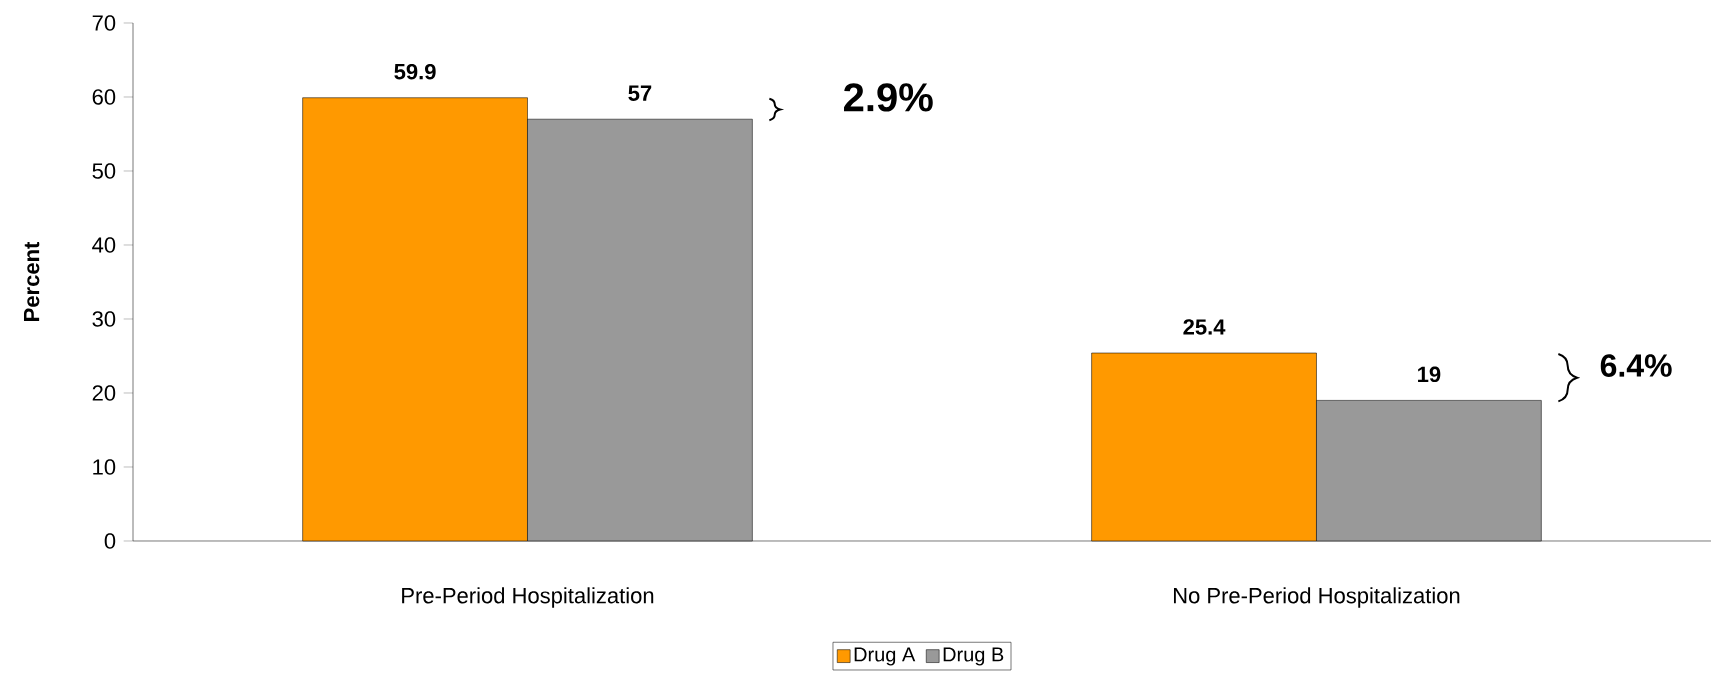 The width and height of the screenshot is (1713, 691). Describe the element at coordinates (104, 23) in the screenshot. I see `y-tick-label: 70` at that location.